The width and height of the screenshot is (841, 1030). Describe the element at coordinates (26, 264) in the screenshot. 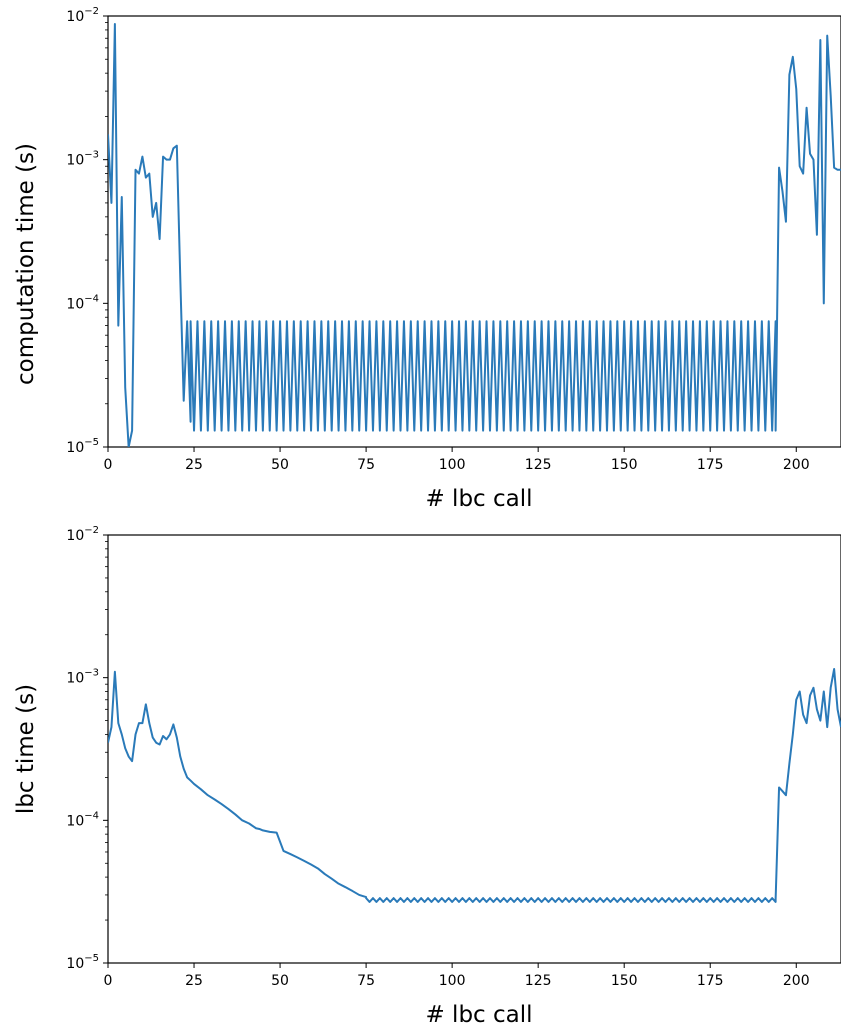

I see `y-axis-label: computation time (s)` at that location.